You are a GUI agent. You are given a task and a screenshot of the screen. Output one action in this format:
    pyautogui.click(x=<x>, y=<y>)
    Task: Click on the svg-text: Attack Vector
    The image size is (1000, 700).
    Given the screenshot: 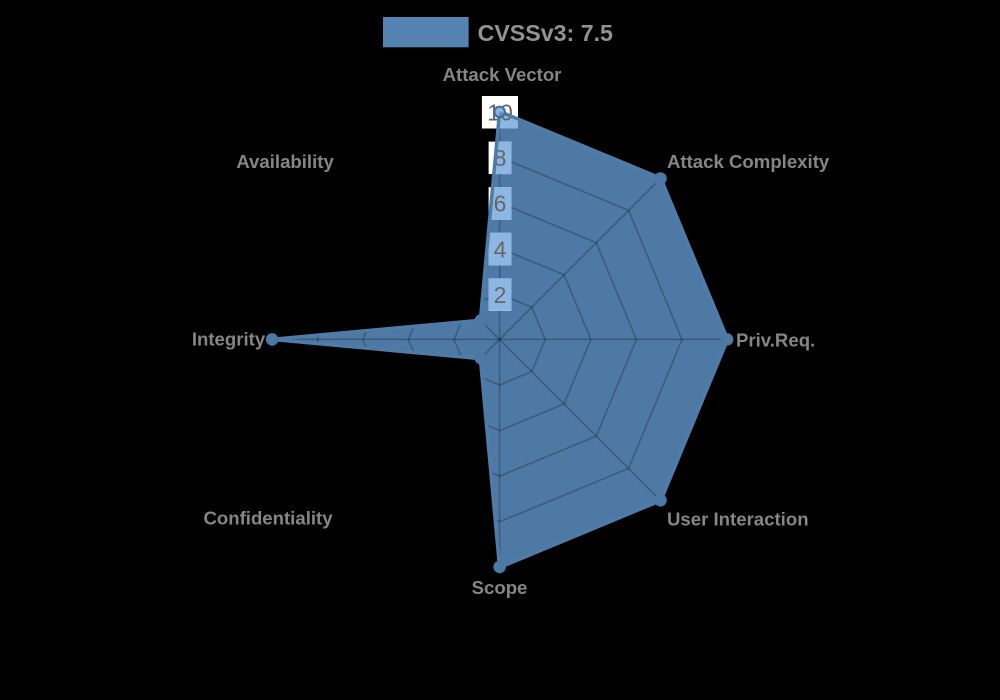 What is the action you would take?
    pyautogui.click(x=502, y=74)
    